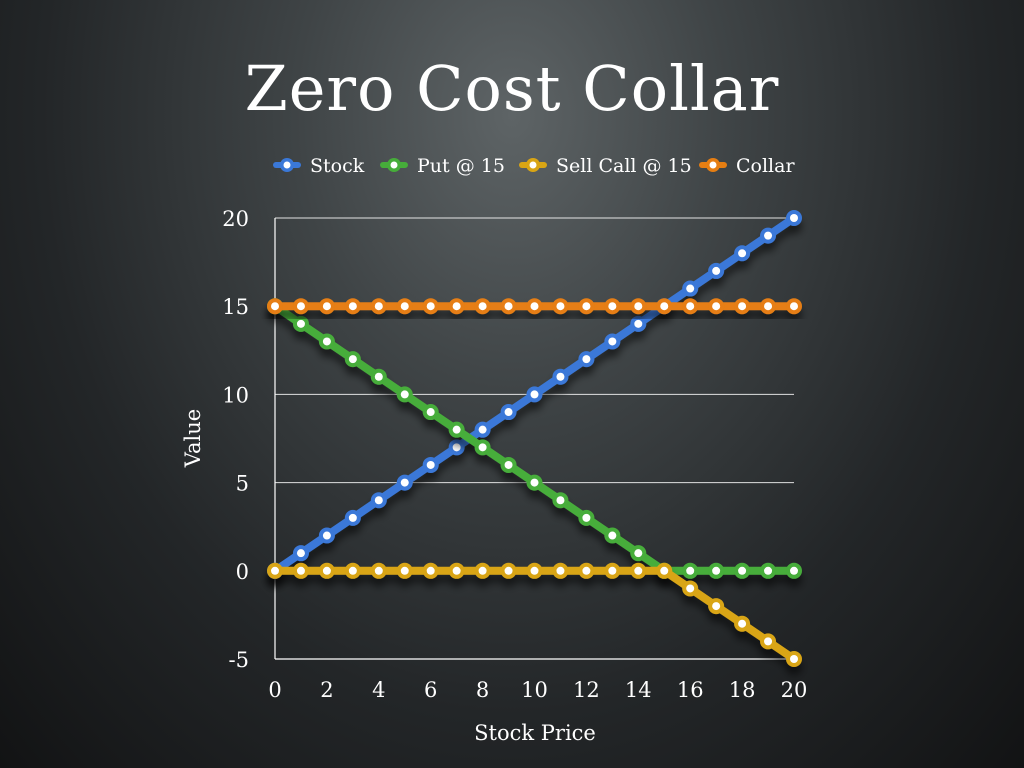 The height and width of the screenshot is (768, 1024). Describe the element at coordinates (287, 165) in the screenshot. I see `legend-marker-center-stock` at that location.